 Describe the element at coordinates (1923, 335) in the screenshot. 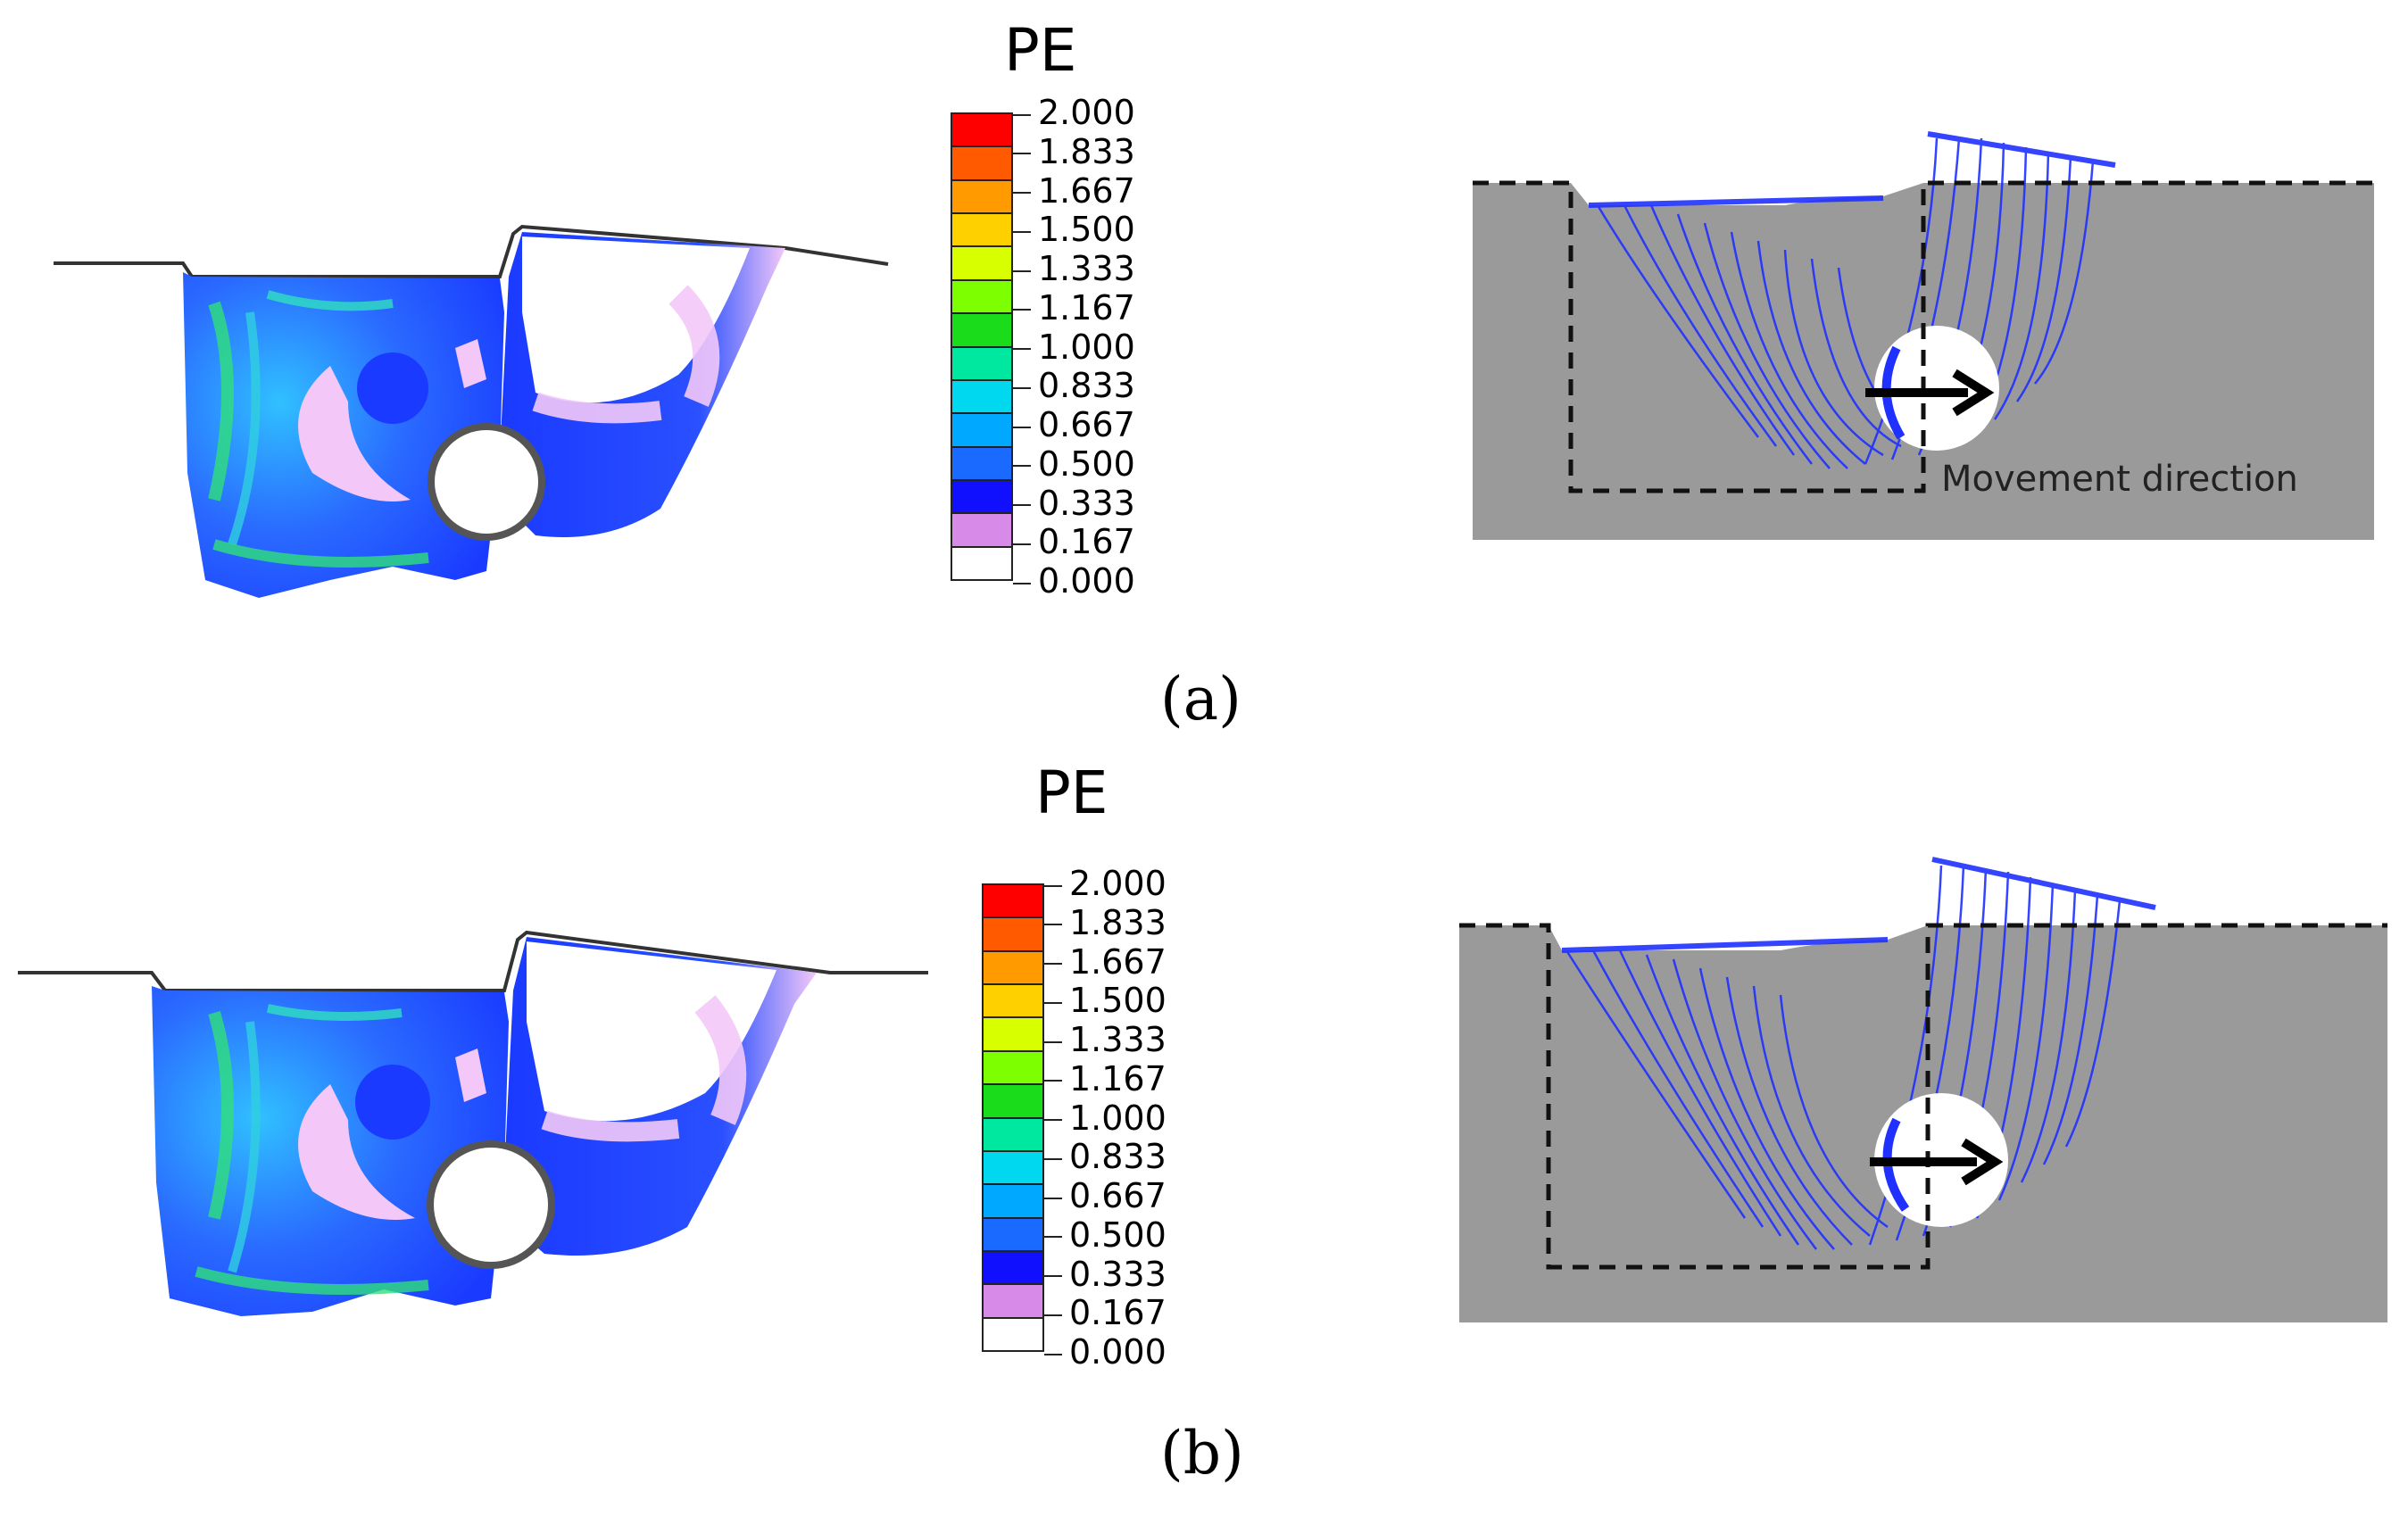

I see `velocity-vector-field-a: Movement direction` at that location.